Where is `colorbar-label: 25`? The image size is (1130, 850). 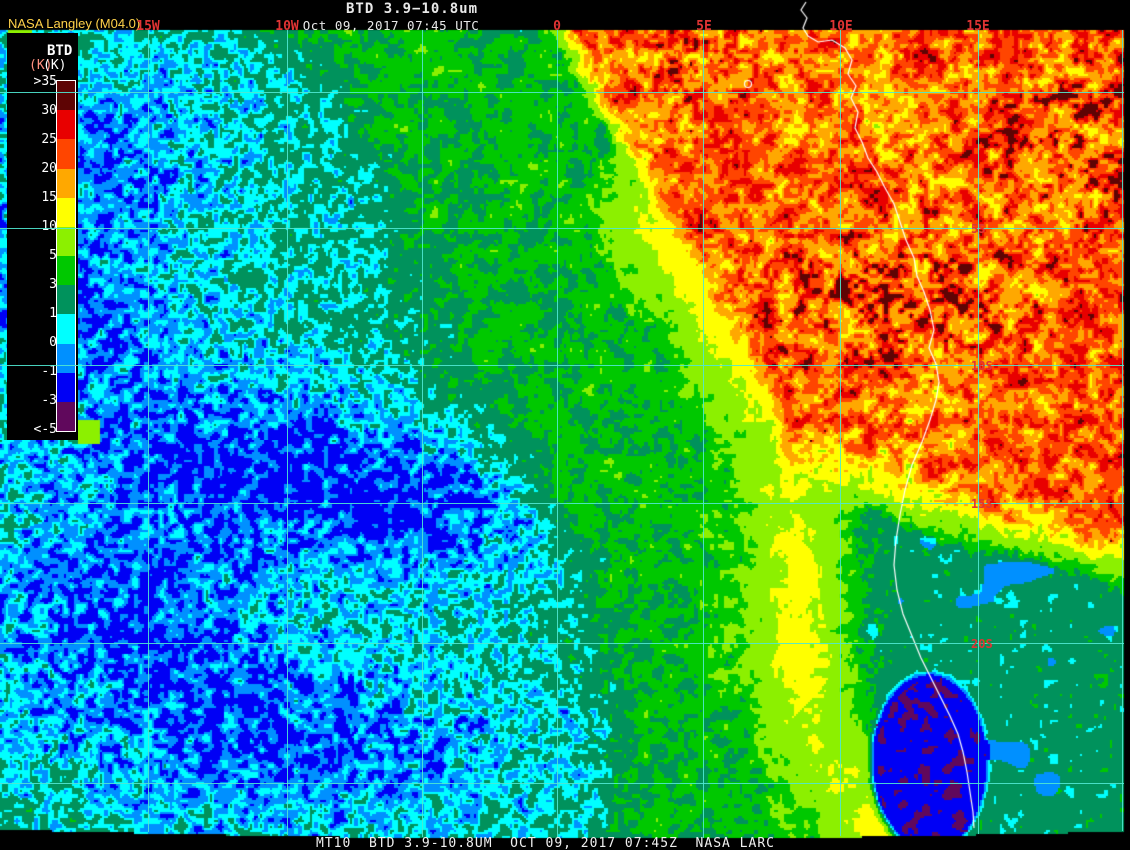
colorbar-label: 25 is located at coordinates (49, 139).